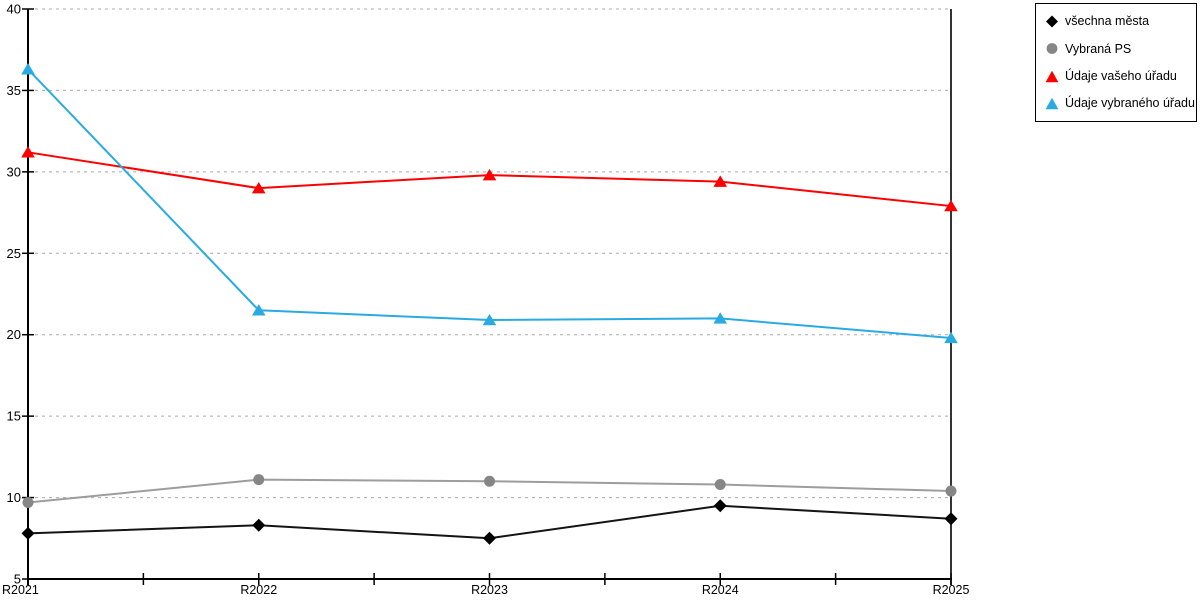 This screenshot has width=1200, height=600. I want to click on y-tick-label: 5, so click(17, 579).